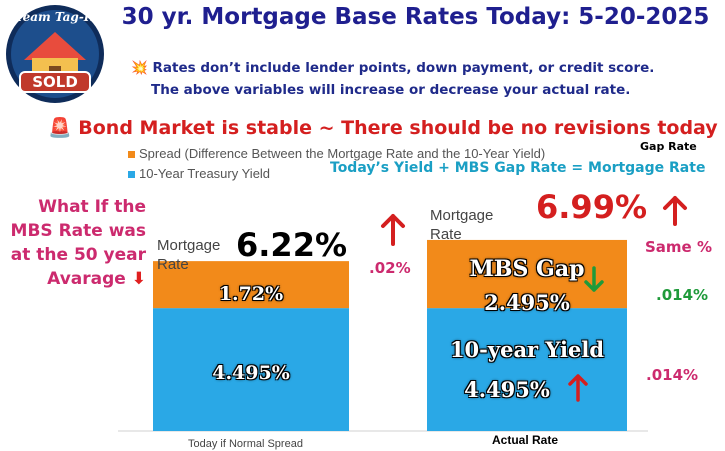 This screenshot has width=725, height=451. I want to click on x-label-left: Today if Normal Spread, so click(245, 444).